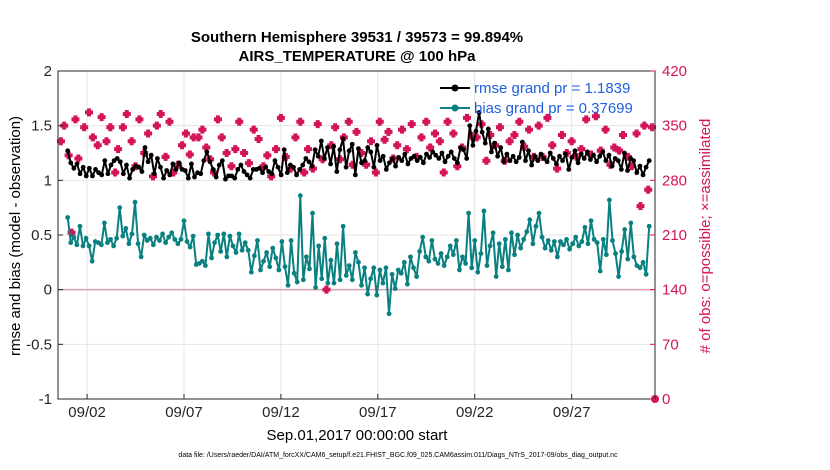 Image resolution: width=830 pixels, height=470 pixels. What do you see at coordinates (475, 412) in the screenshot?
I see `x-tick-label: 09/22` at bounding box center [475, 412].